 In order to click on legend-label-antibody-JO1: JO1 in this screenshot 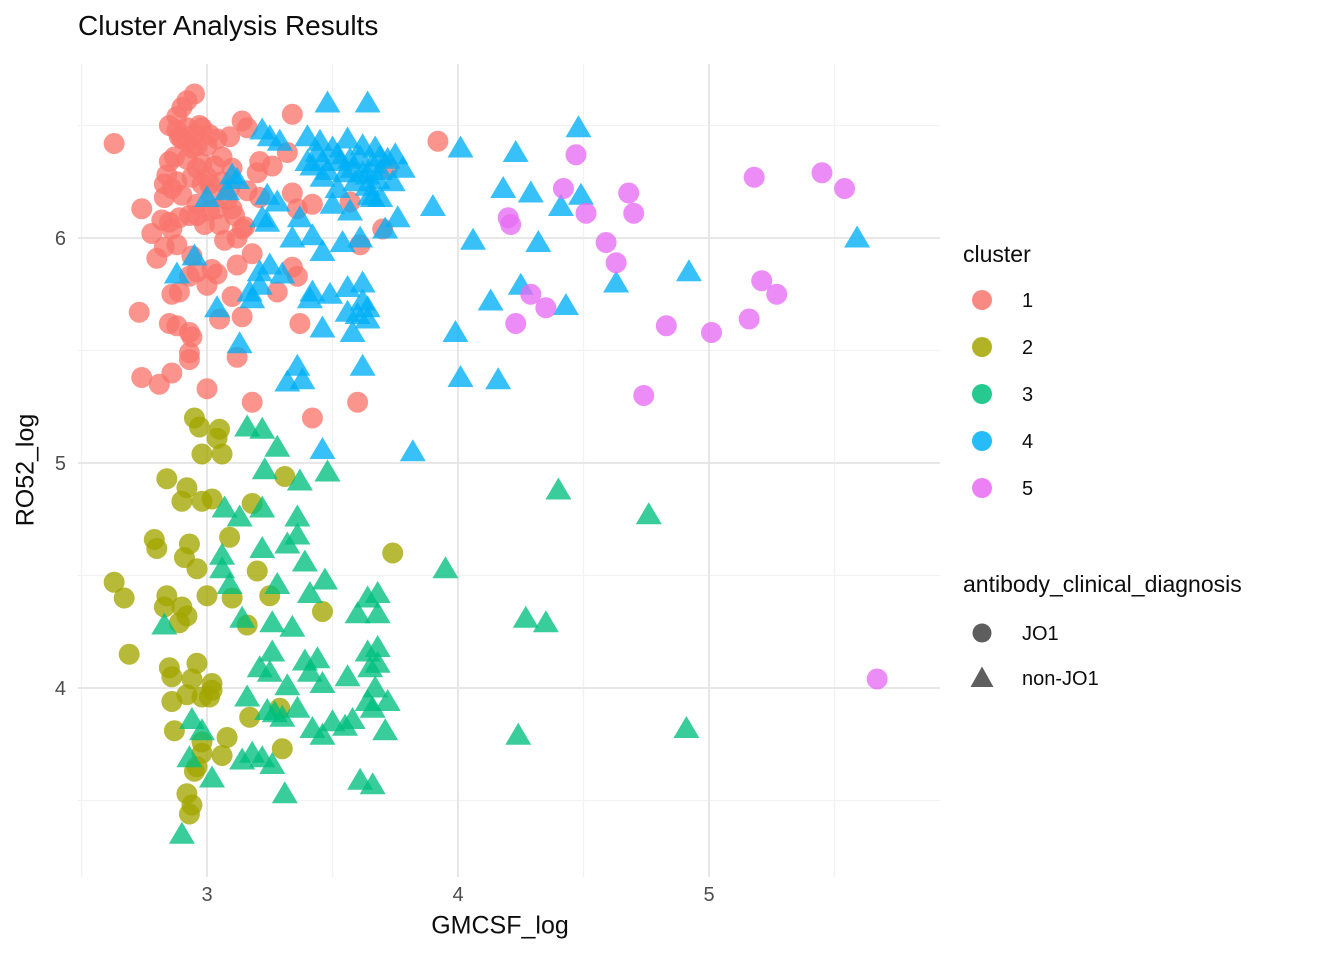, I will do `click(1040, 634)`.